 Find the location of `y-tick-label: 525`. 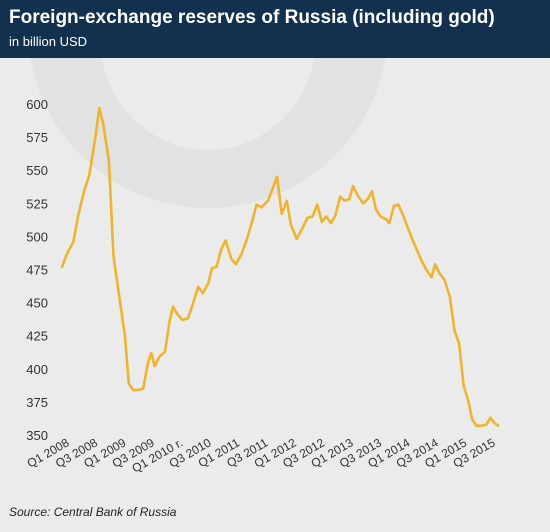

y-tick-label: 525 is located at coordinates (37, 203).